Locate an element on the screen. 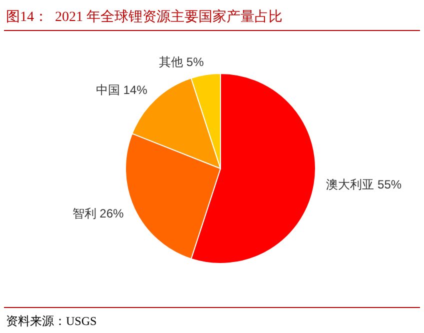 The height and width of the screenshot is (333, 424). data-label: 26% is located at coordinates (112, 213).